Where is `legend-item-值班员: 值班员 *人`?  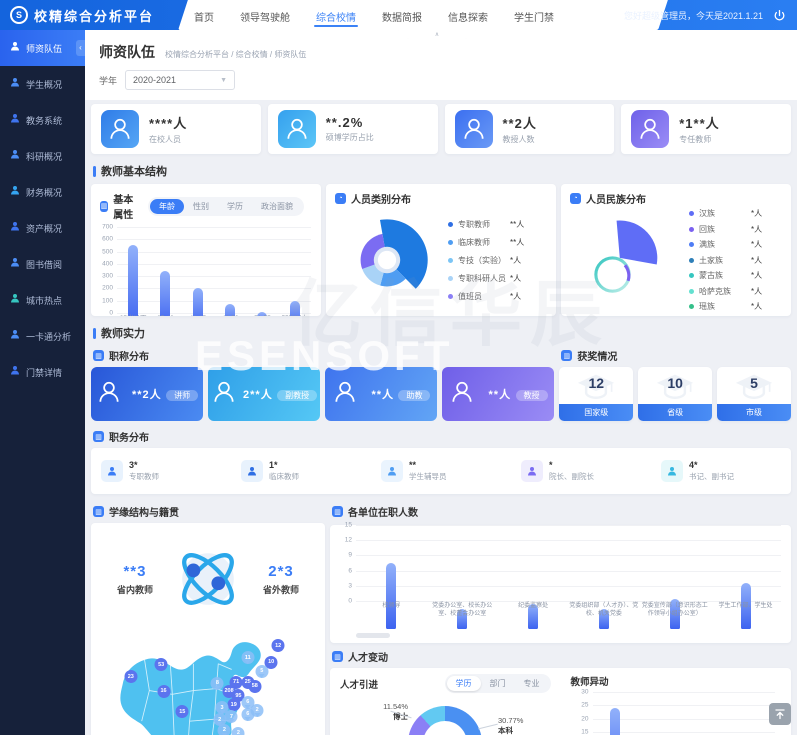 legend-item-值班员: 值班员 *人 is located at coordinates (496, 296).